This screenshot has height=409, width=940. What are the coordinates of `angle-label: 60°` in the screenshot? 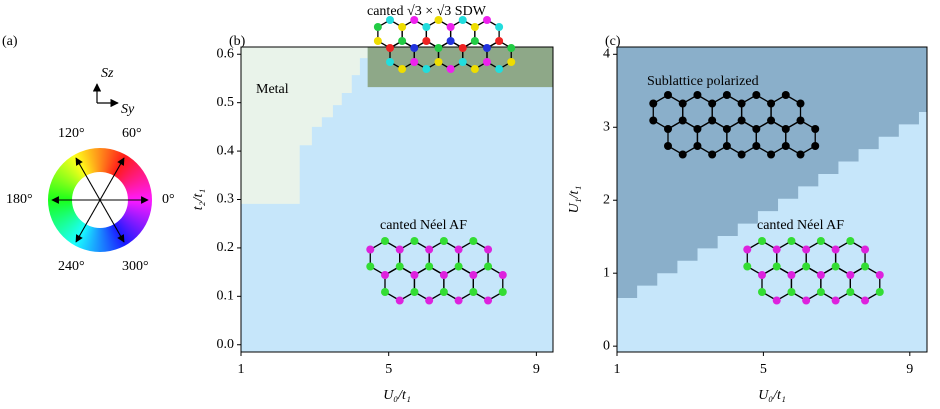 It's located at (132, 133).